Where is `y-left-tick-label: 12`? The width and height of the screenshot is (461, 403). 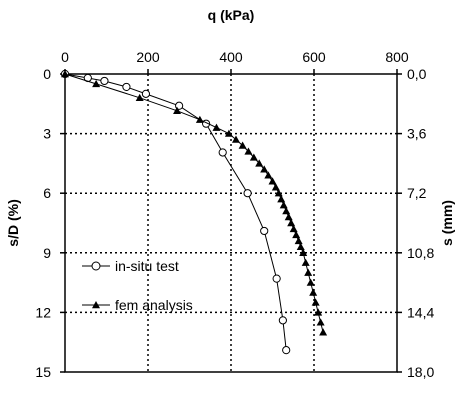
y-left-tick-label: 12 is located at coordinates (43, 312).